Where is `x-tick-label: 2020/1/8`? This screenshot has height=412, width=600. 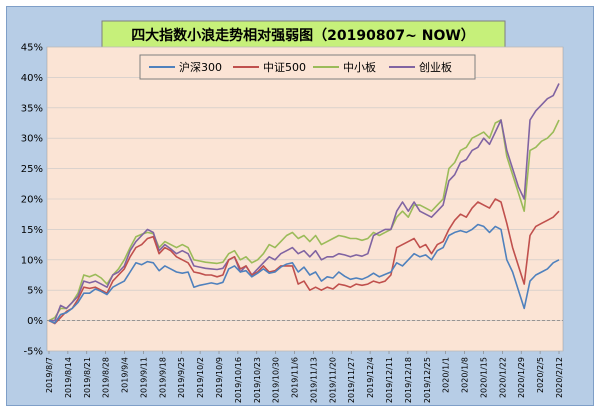 x-tick-label: 2020/1/8 is located at coordinates (465, 375).